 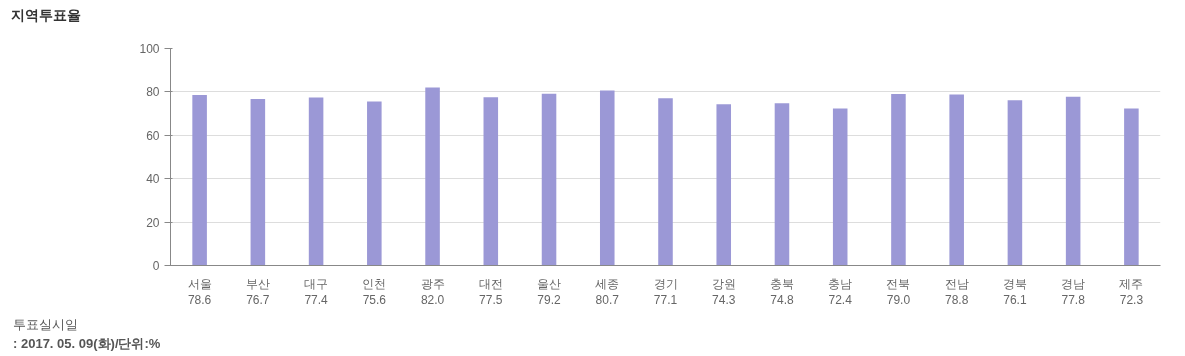 What do you see at coordinates (153, 92) in the screenshot?
I see `y-tick-label: 80` at bounding box center [153, 92].